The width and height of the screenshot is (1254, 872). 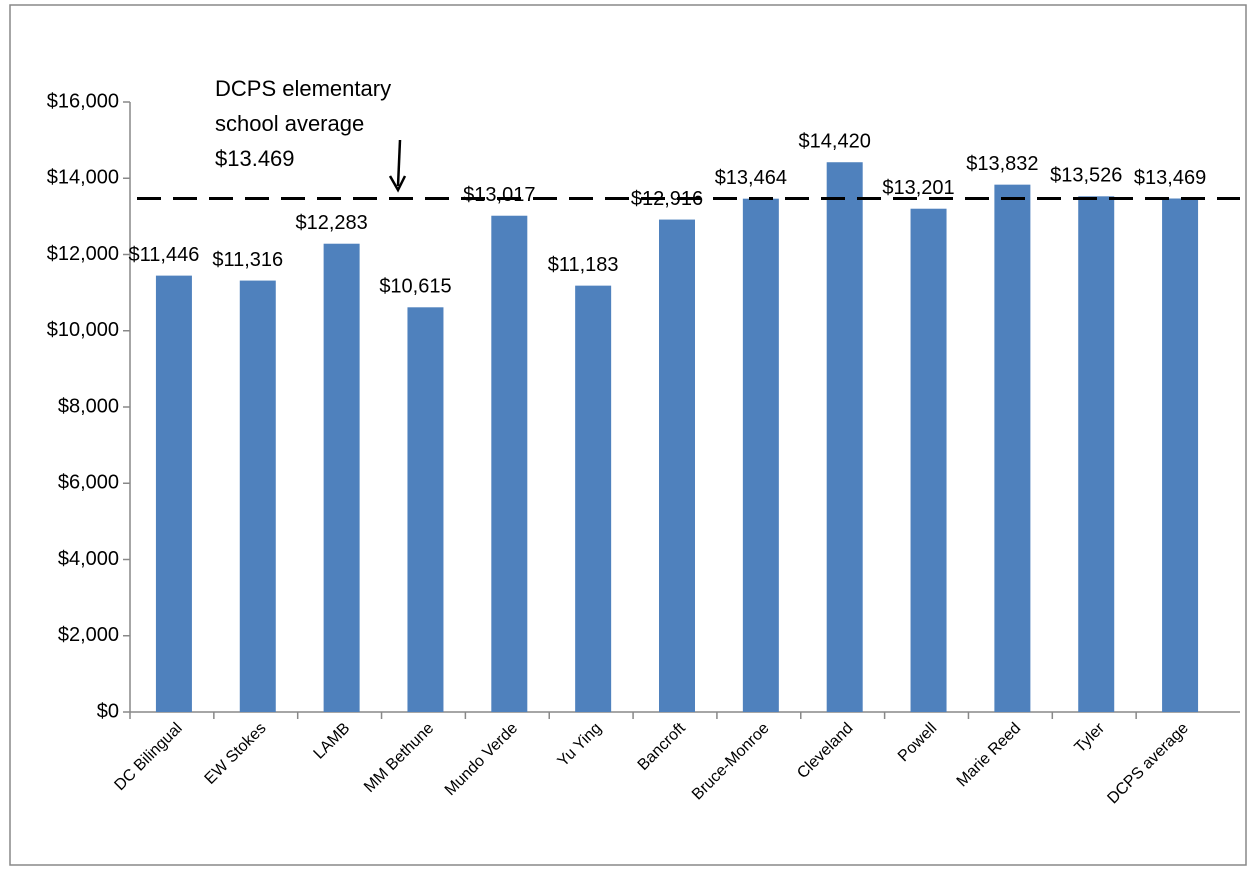 What do you see at coordinates (918, 188) in the screenshot?
I see `value-label: $13,201` at bounding box center [918, 188].